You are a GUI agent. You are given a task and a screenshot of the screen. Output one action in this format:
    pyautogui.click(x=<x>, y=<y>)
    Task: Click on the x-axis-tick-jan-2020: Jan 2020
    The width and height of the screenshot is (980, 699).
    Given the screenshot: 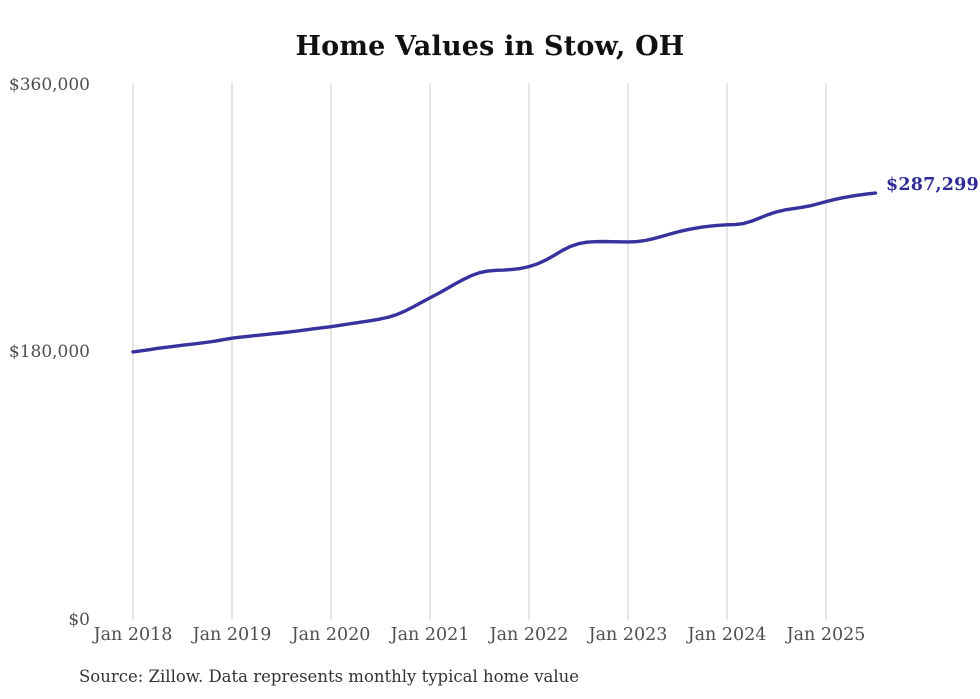 What is the action you would take?
    pyautogui.click(x=331, y=635)
    